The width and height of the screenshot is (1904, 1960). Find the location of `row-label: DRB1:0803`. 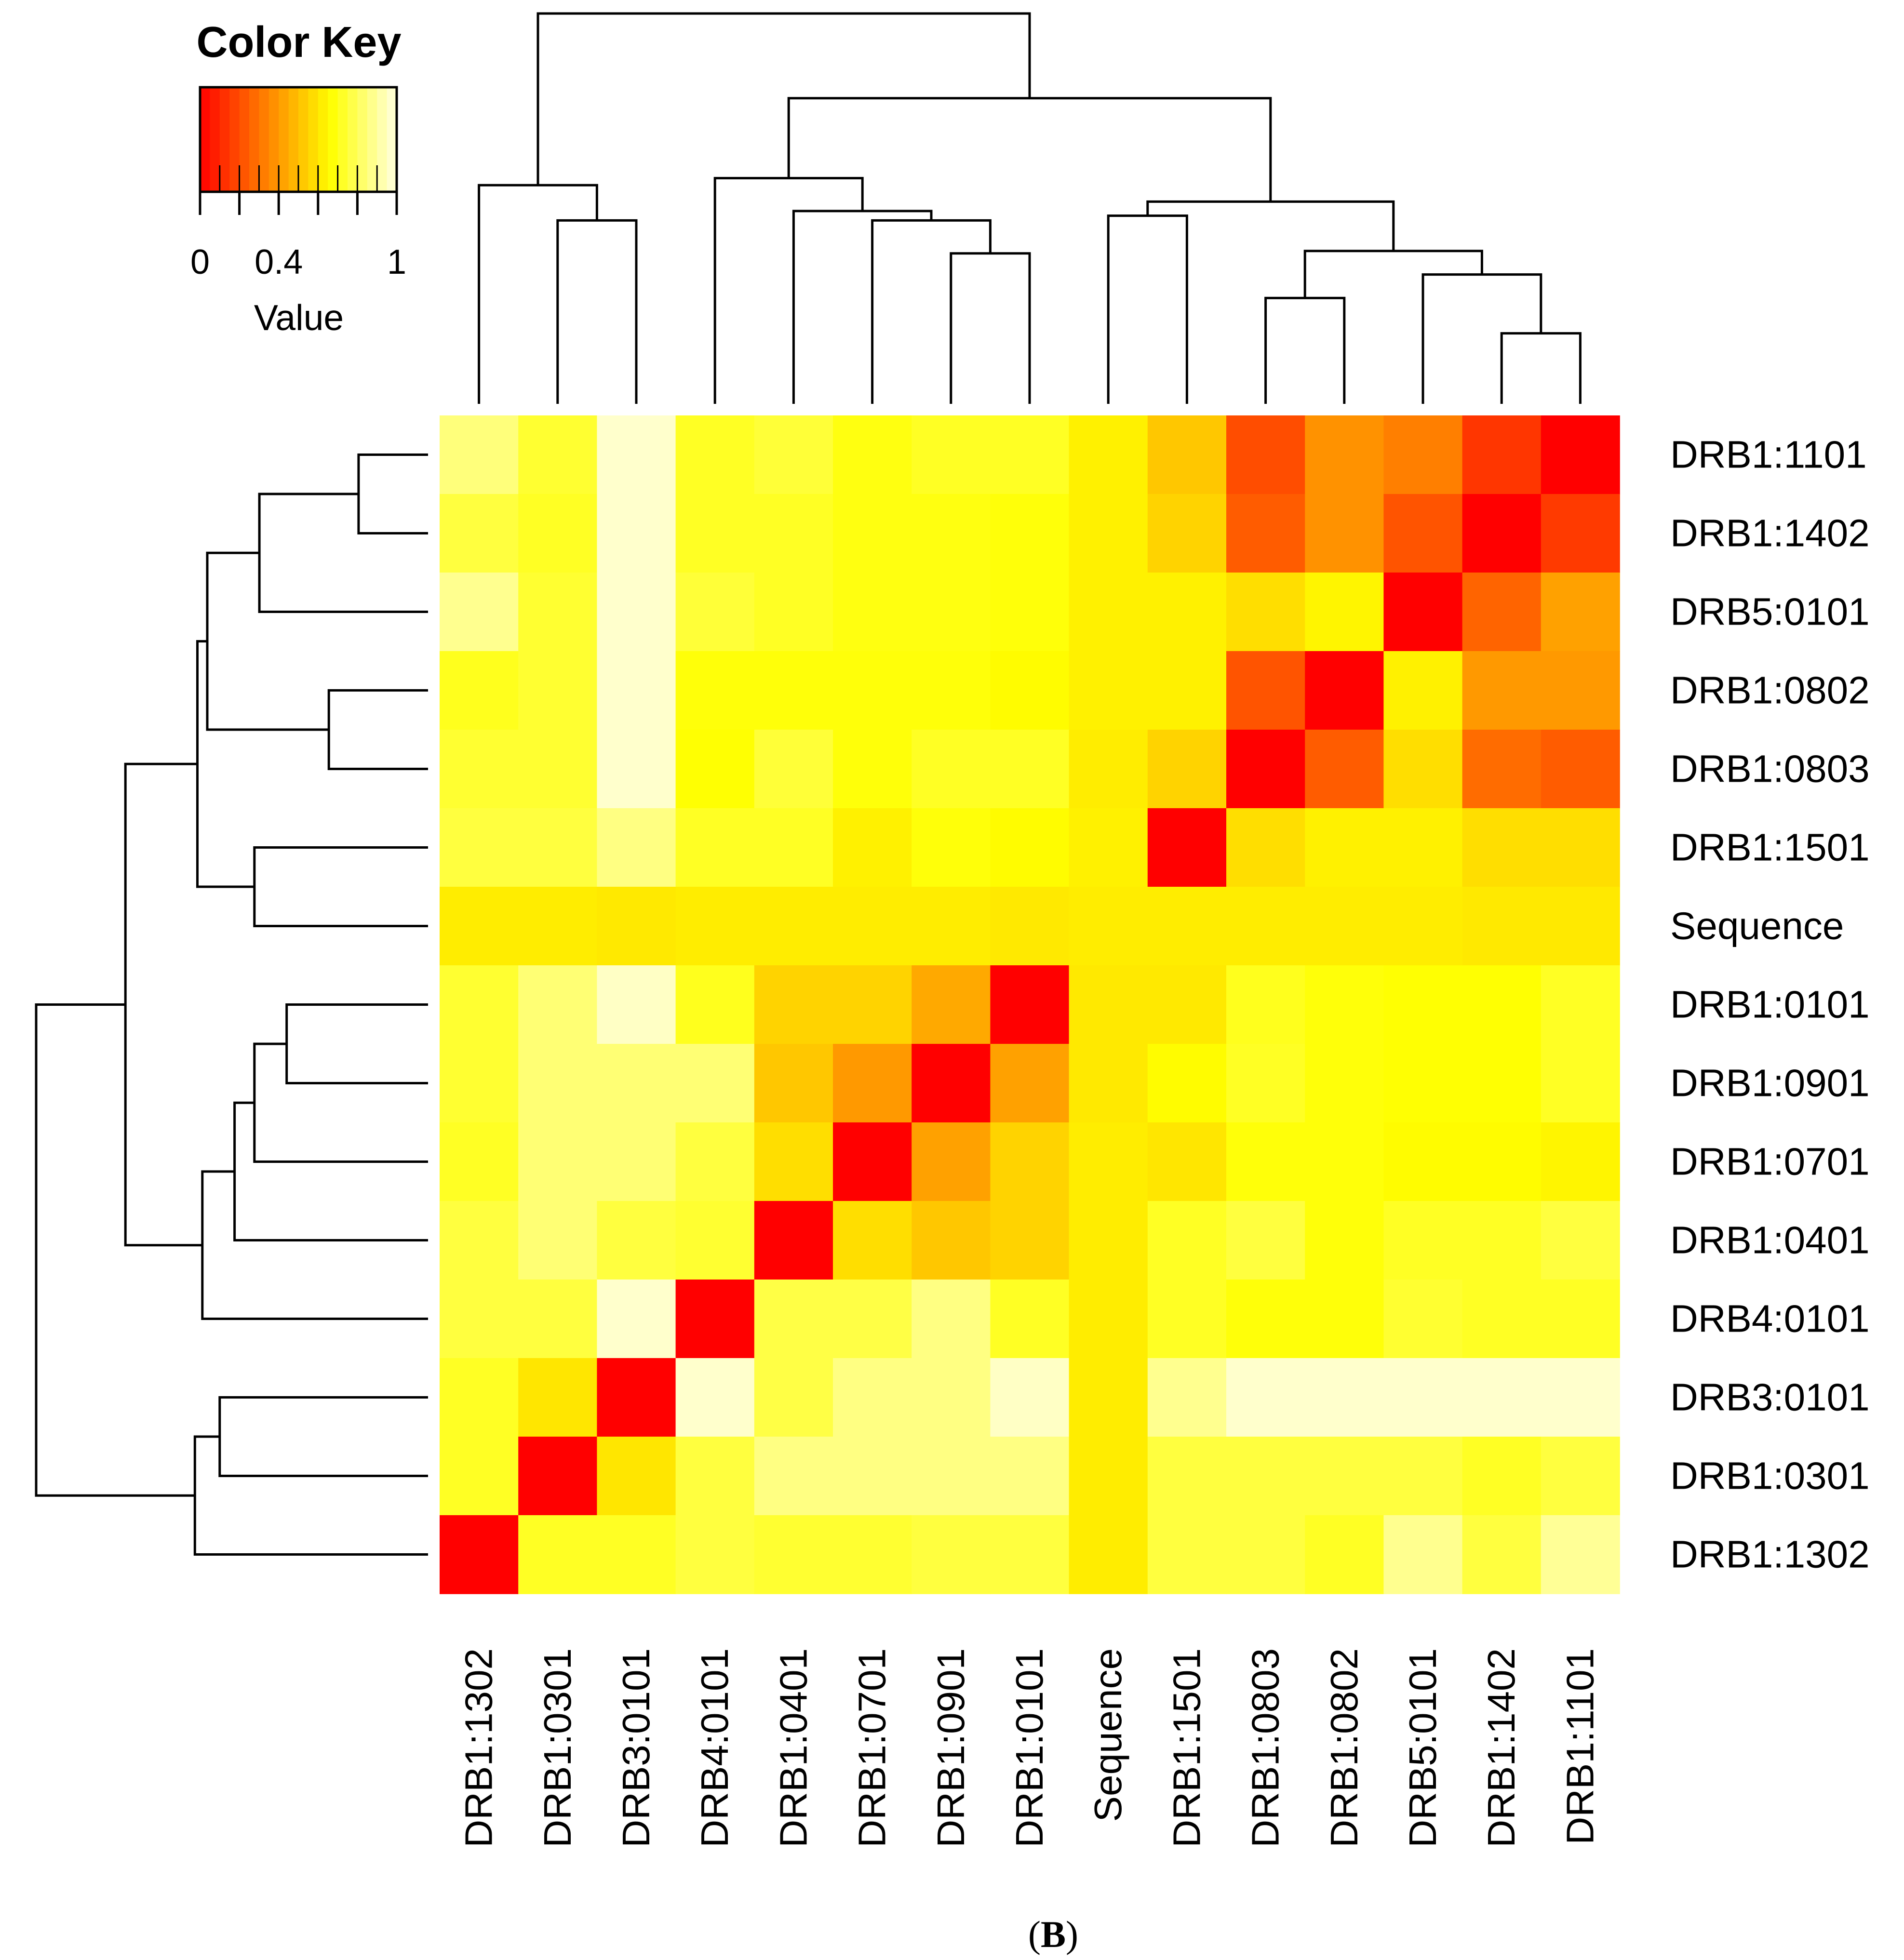

row-label: DRB1:0803 is located at coordinates (1770, 768).